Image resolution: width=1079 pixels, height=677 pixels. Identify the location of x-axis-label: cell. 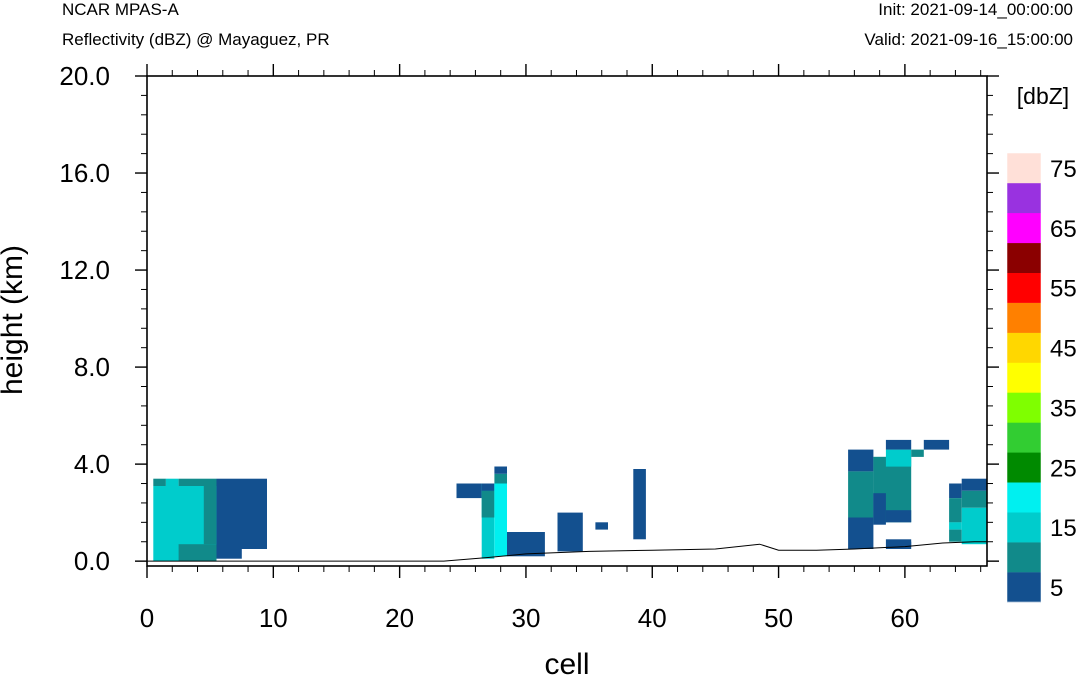
(566, 662).